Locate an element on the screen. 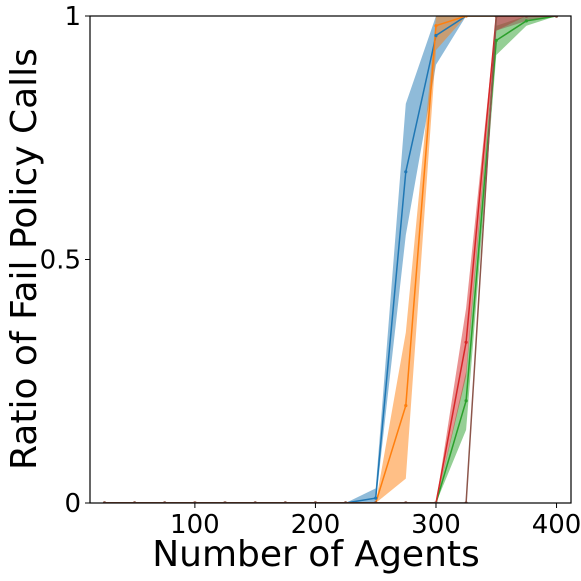 The width and height of the screenshot is (581, 581). x-tick-label: 300 is located at coordinates (436, 525).